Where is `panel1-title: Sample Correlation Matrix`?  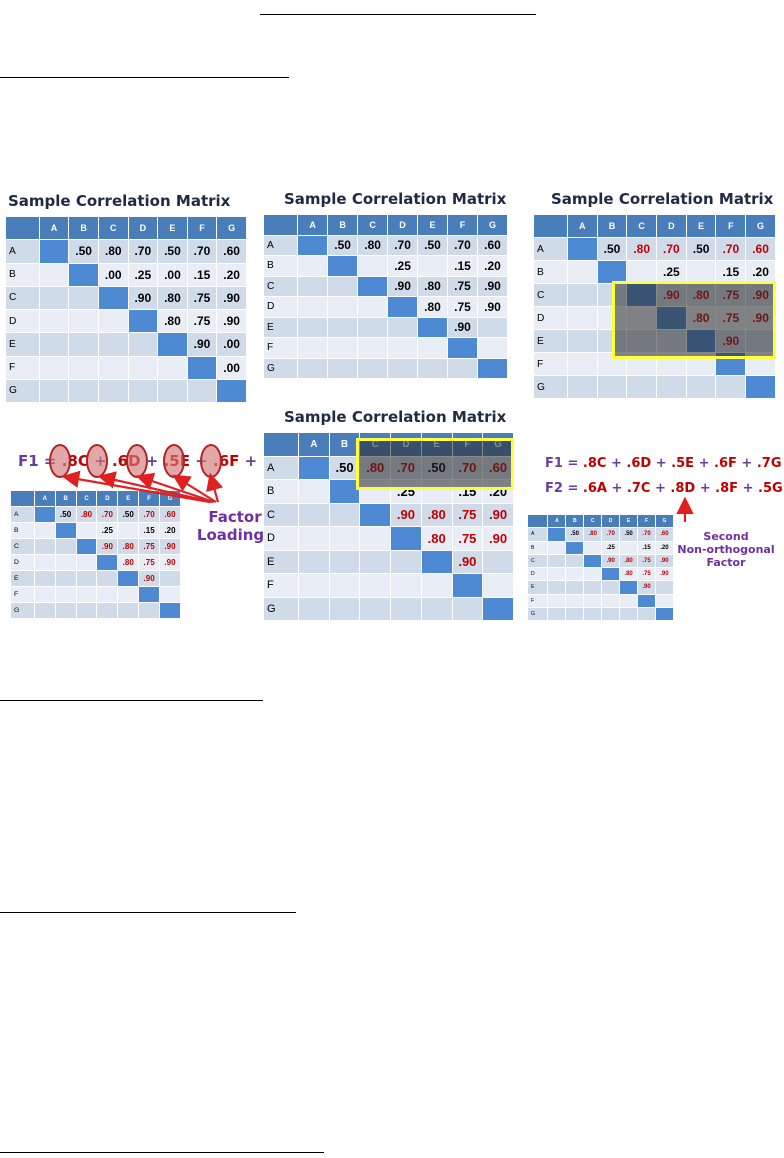 panel1-title: Sample Correlation Matrix is located at coordinates (119, 201).